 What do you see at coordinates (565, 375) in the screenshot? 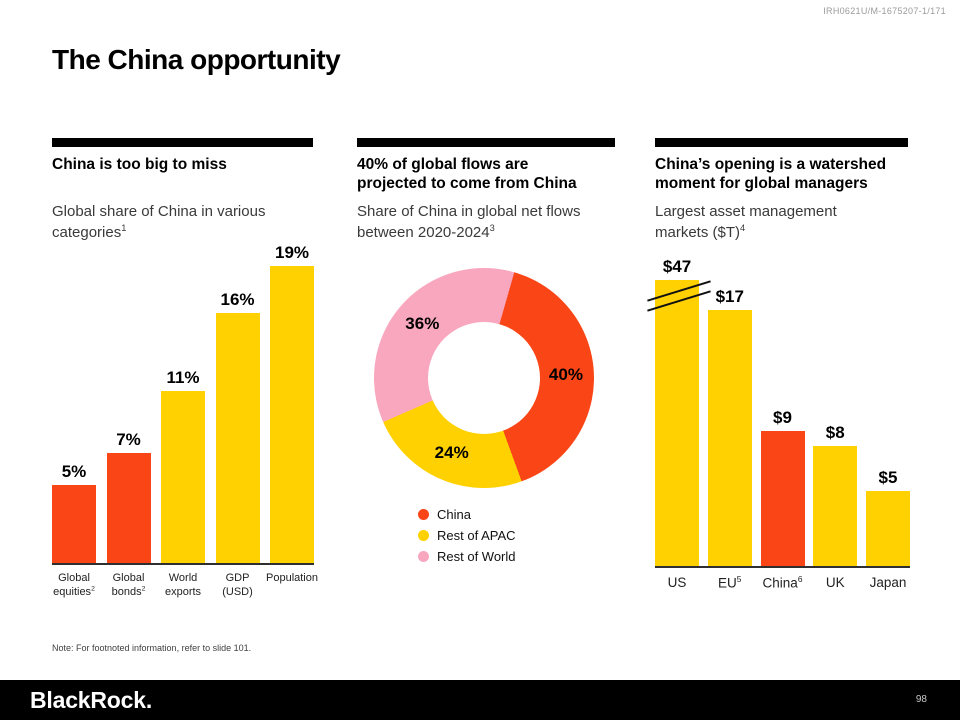
I see `donut-slice-label: 40%` at bounding box center [565, 375].